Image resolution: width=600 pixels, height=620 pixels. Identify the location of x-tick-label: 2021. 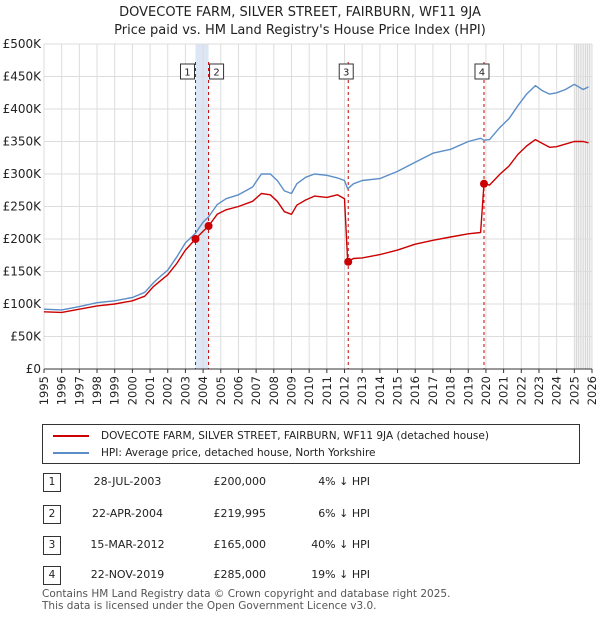
(504, 390).